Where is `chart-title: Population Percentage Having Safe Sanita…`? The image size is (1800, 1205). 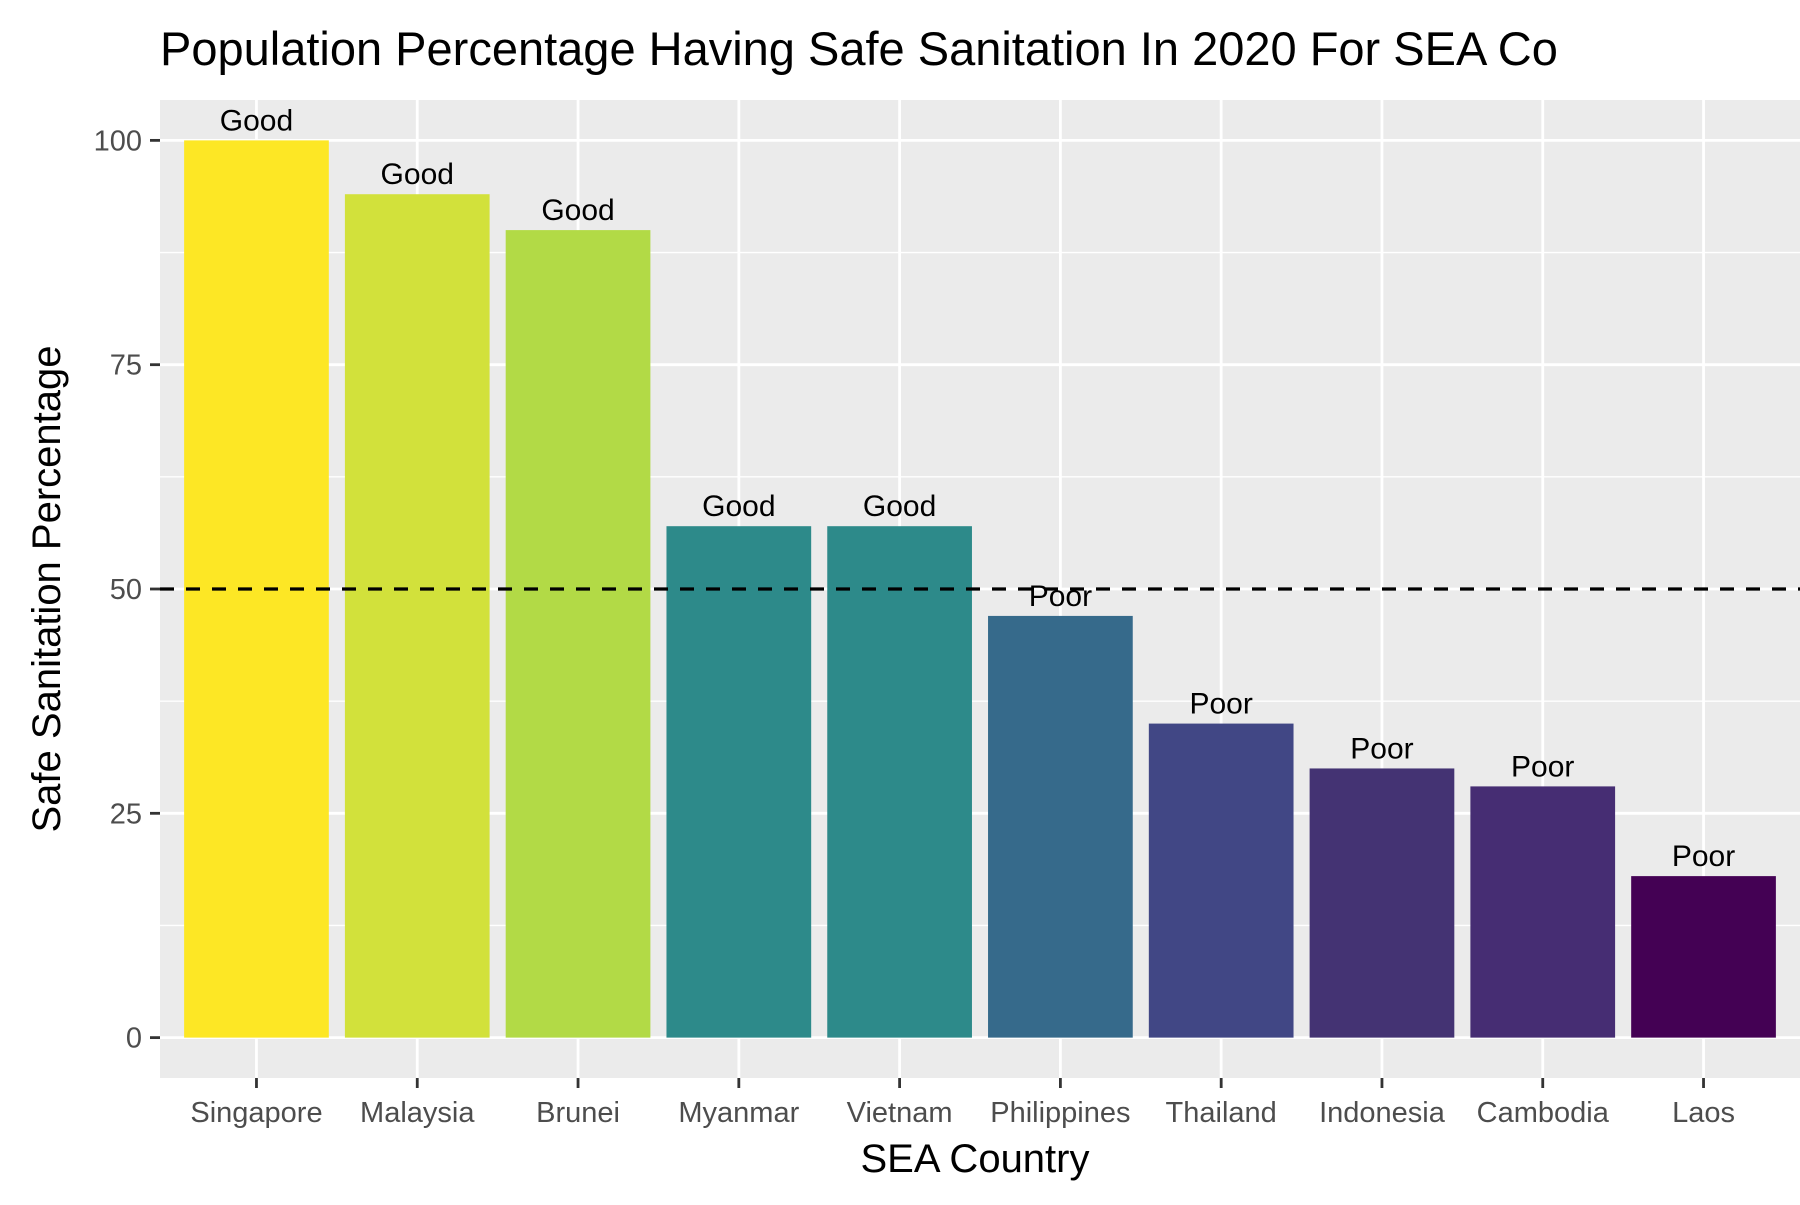 chart-title: Population Percentage Having Safe Sanita… is located at coordinates (859, 48).